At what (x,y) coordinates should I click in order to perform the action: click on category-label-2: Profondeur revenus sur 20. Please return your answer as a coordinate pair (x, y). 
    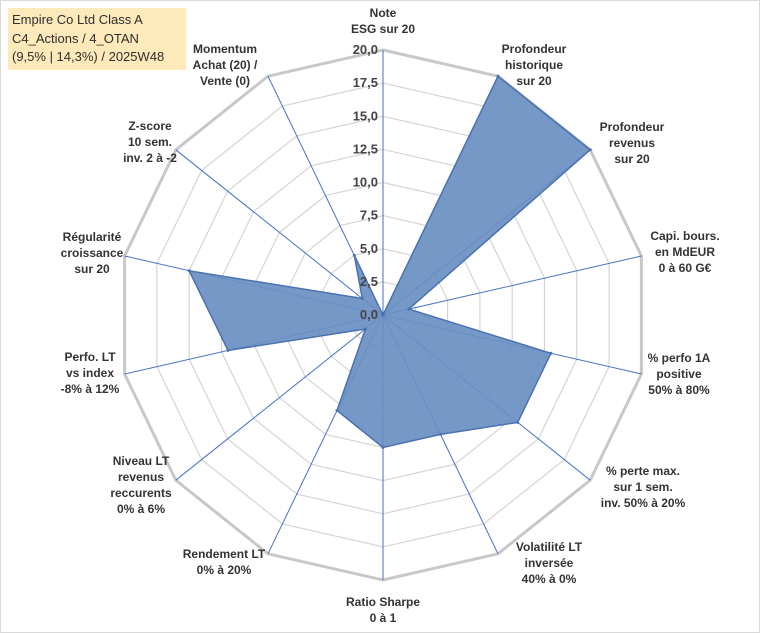
    Looking at the image, I should click on (632, 143).